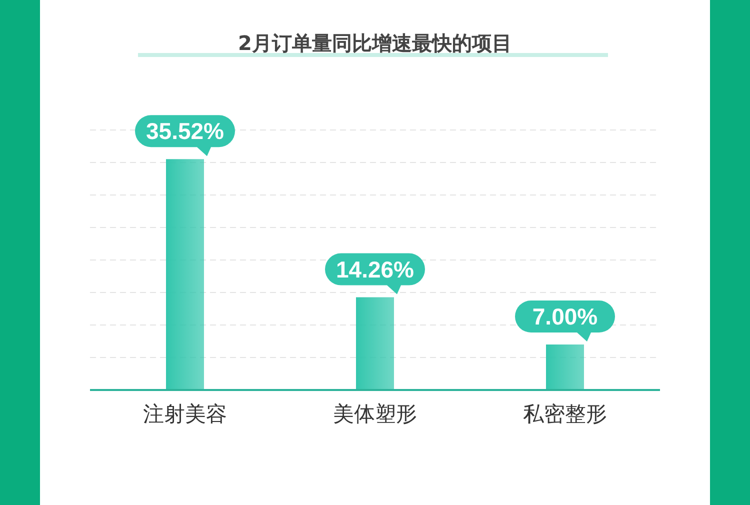  Describe the element at coordinates (375, 43) in the screenshot. I see `chart-title: 2月订单量同比增速最快的项目` at that location.